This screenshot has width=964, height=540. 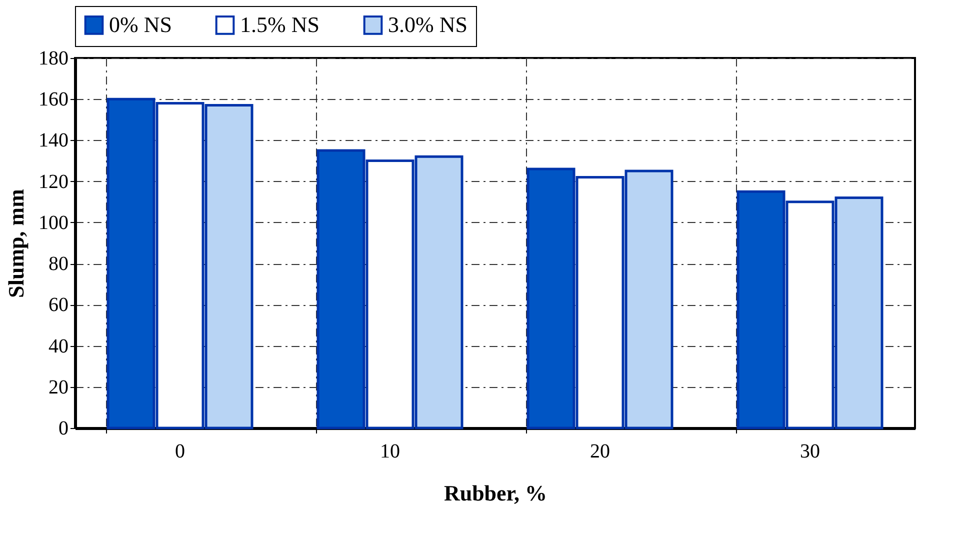 What do you see at coordinates (53, 181) in the screenshot?
I see `y-tick-label: 120` at bounding box center [53, 181].